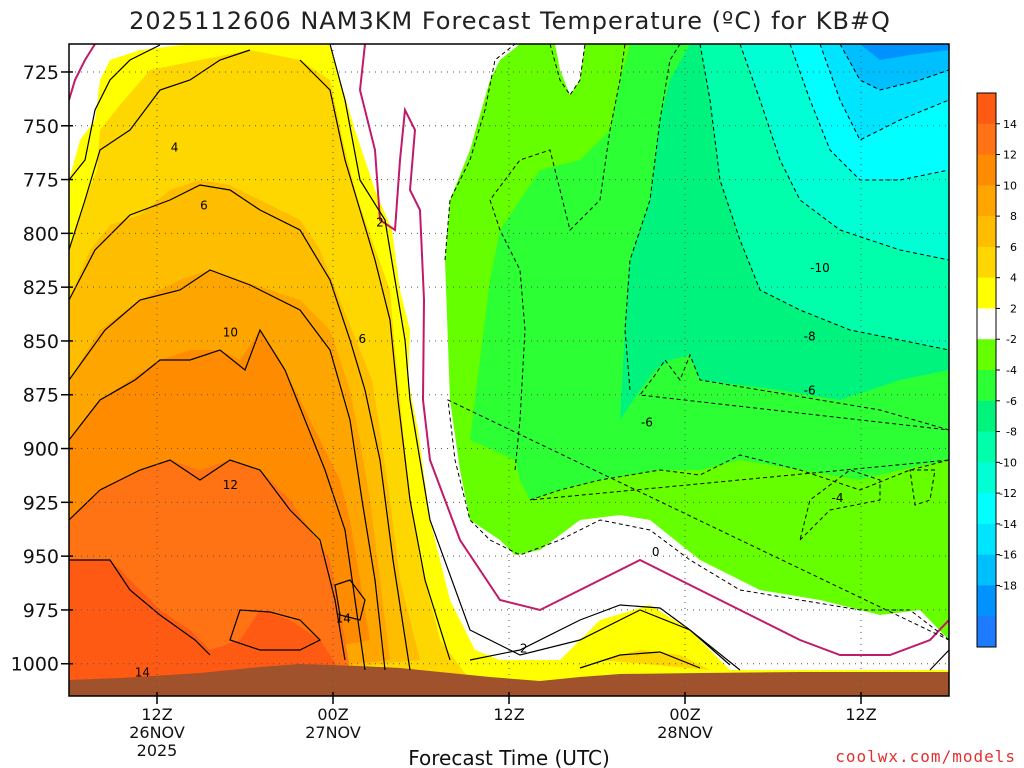 This screenshot has height=768, width=1024. I want to click on colorbar-label: -16, so click(1008, 555).